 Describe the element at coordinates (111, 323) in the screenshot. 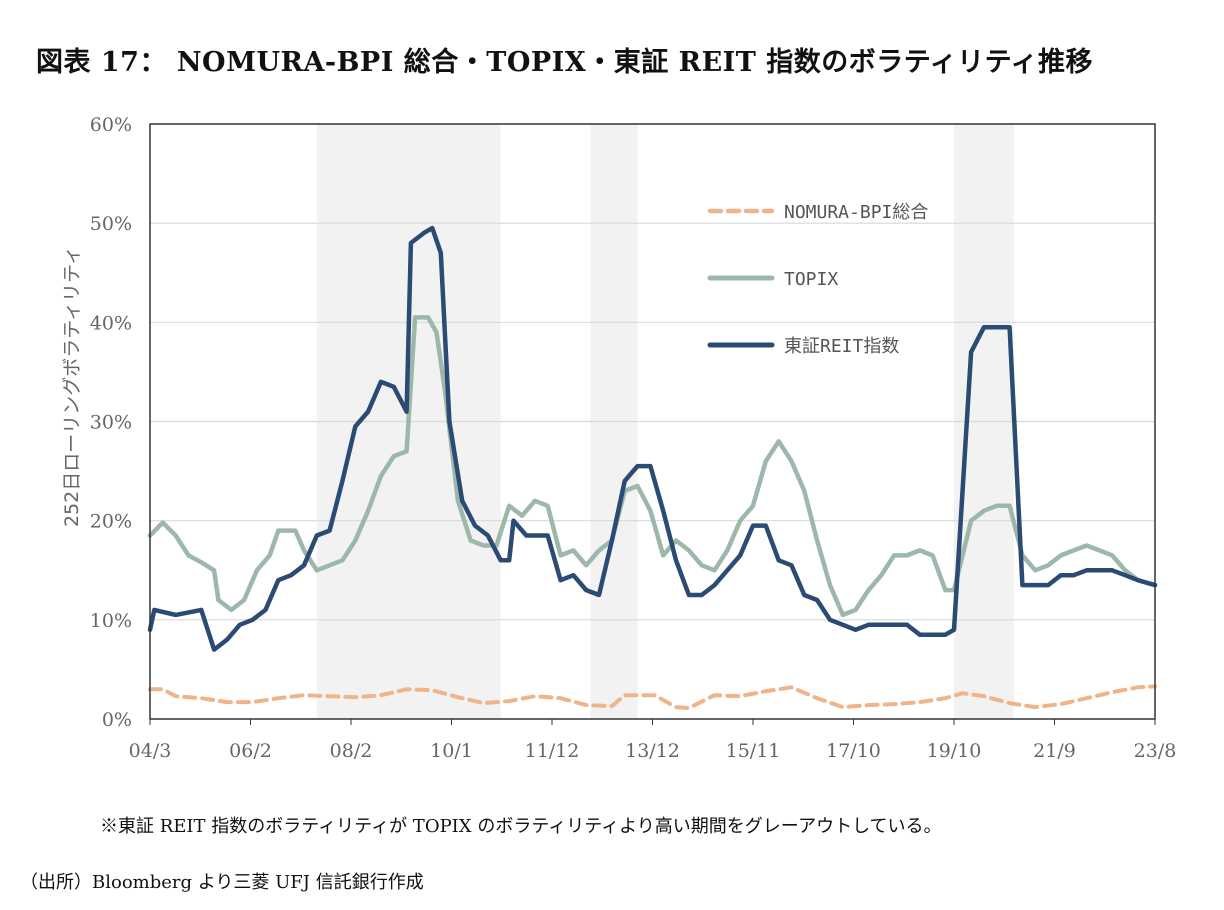

I see `y-tick-label: 40%` at that location.